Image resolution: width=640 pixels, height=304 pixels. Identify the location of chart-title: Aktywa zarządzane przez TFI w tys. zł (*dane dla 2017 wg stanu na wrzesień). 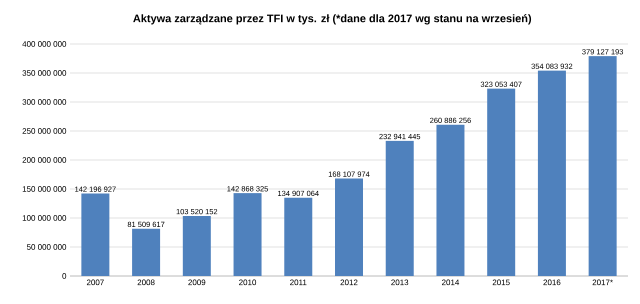
(332, 19).